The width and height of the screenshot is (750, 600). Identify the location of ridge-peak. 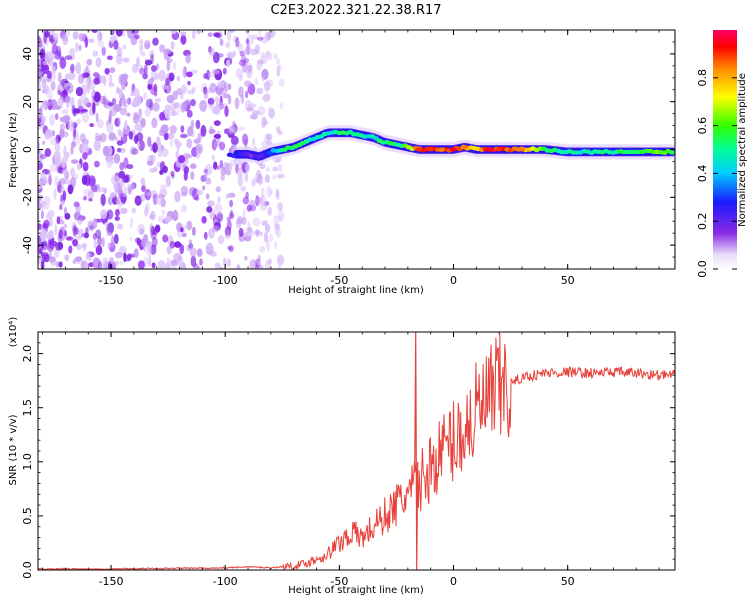
(431, 149).